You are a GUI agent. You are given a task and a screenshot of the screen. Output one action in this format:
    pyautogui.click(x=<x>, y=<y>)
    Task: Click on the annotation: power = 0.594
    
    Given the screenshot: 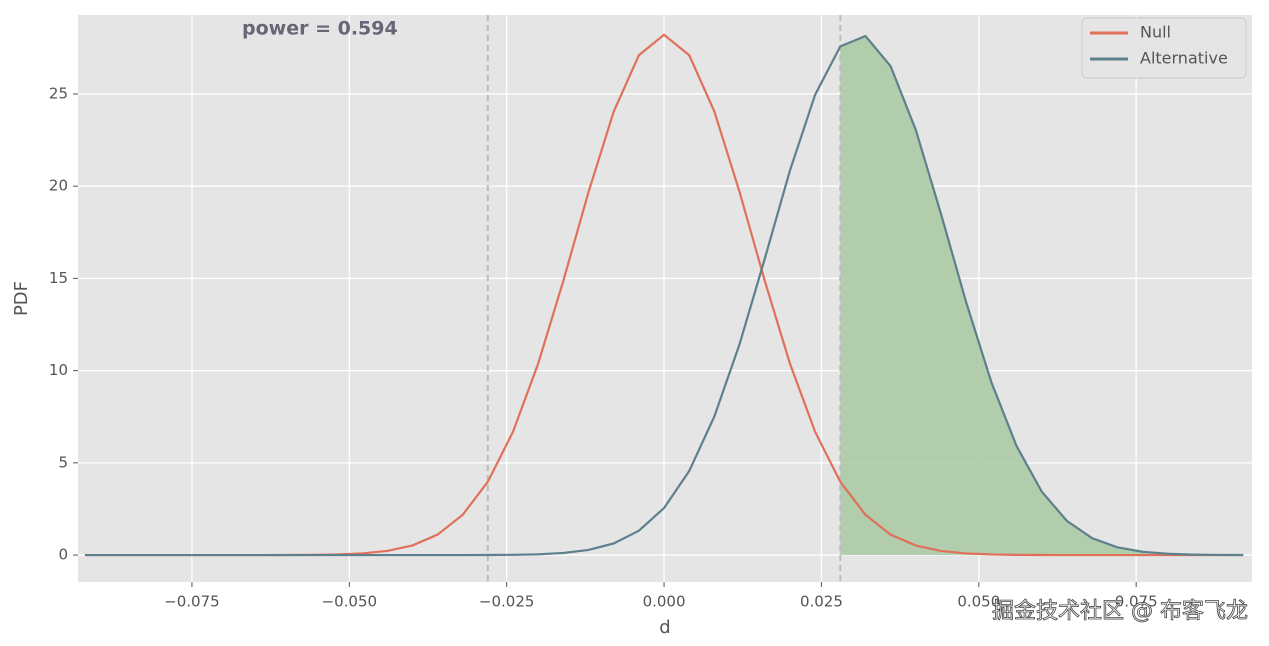 What is the action you would take?
    pyautogui.click(x=320, y=29)
    